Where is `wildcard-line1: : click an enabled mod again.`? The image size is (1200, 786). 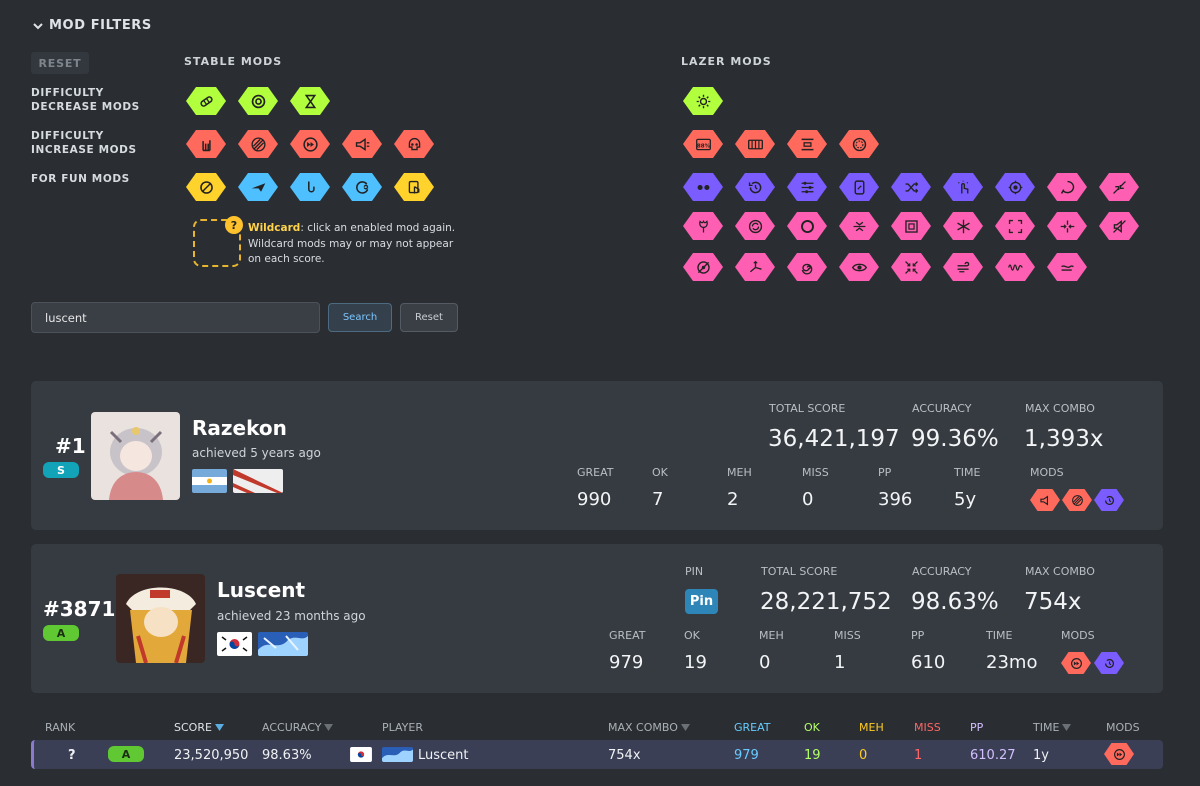 wildcard-line1: : click an enabled mod again. is located at coordinates (378, 228).